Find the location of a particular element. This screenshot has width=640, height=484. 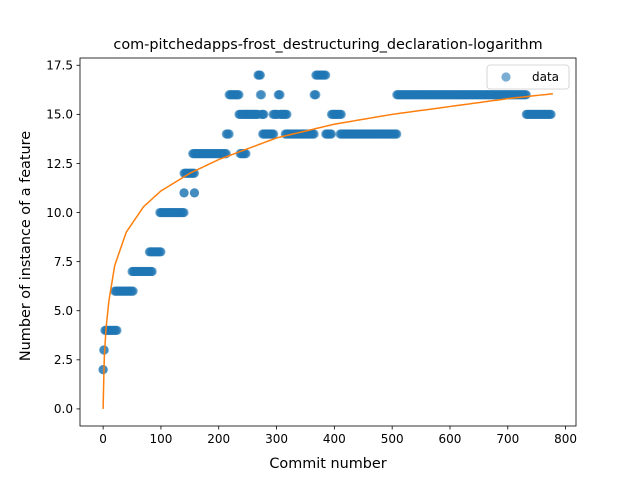

y-tick-label: 2.5 is located at coordinates (63, 360).